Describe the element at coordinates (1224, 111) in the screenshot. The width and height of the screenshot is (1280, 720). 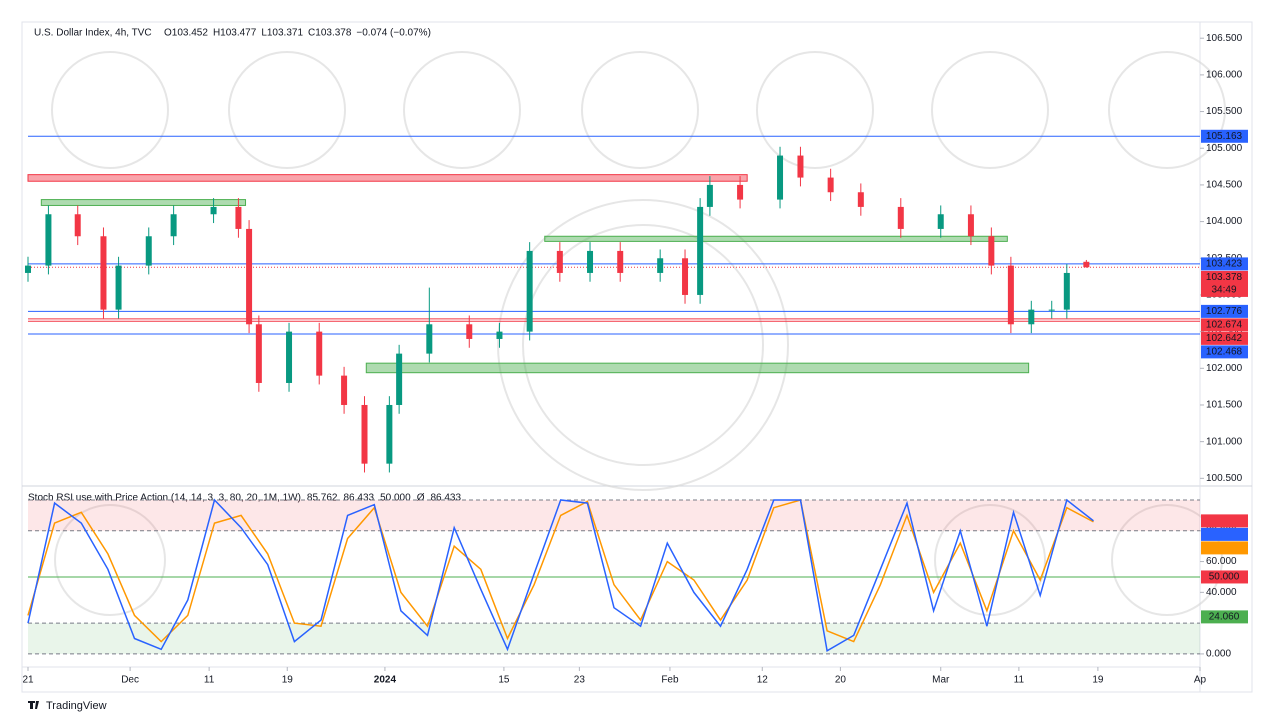
I see `y-tick-label: 105.500` at that location.